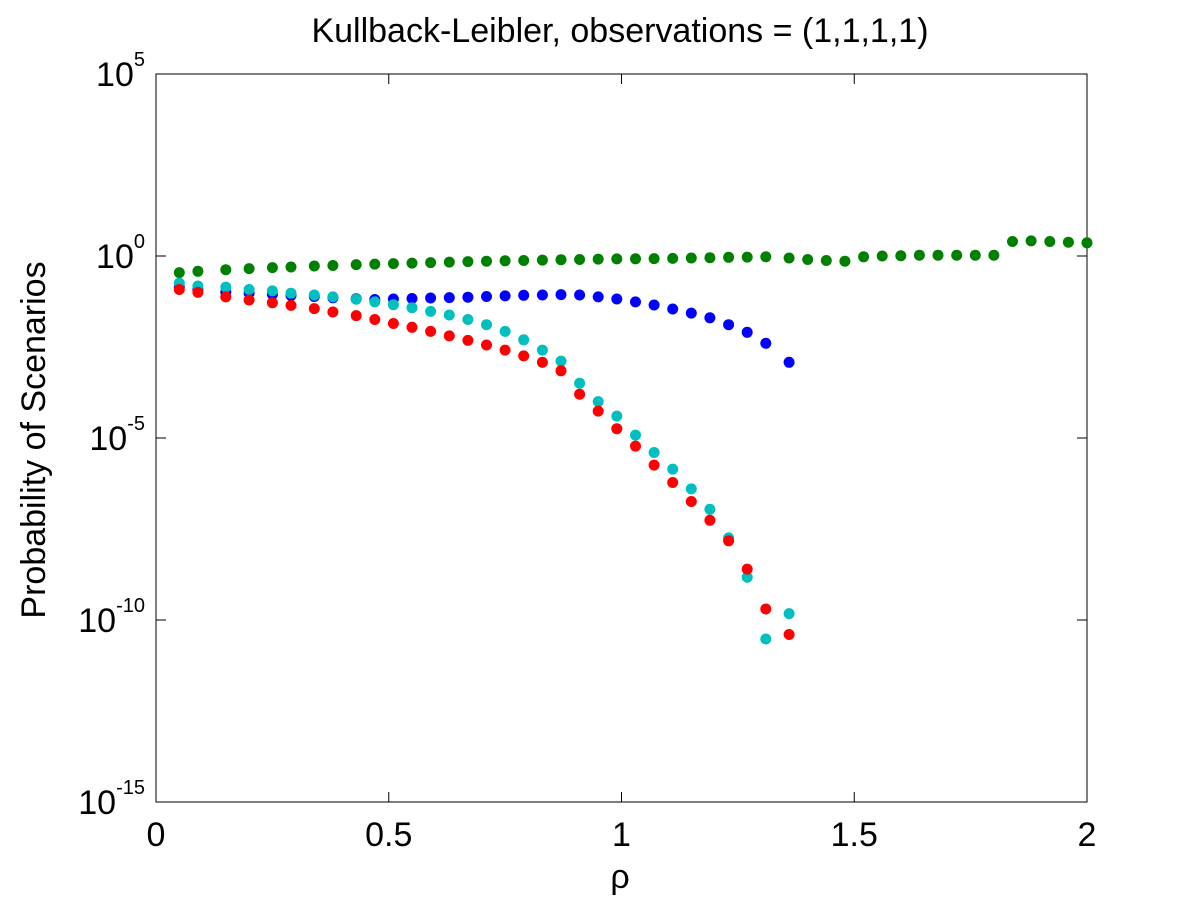  Describe the element at coordinates (139, 60) in the screenshot. I see `y-tick-exponent: 5` at that location.